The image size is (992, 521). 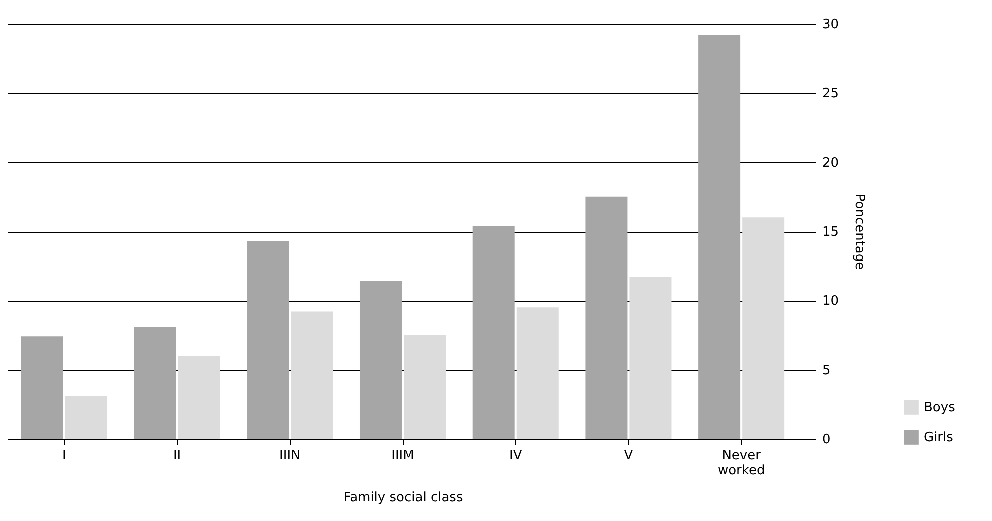 I want to click on y-tick-label: 15, so click(x=831, y=232).